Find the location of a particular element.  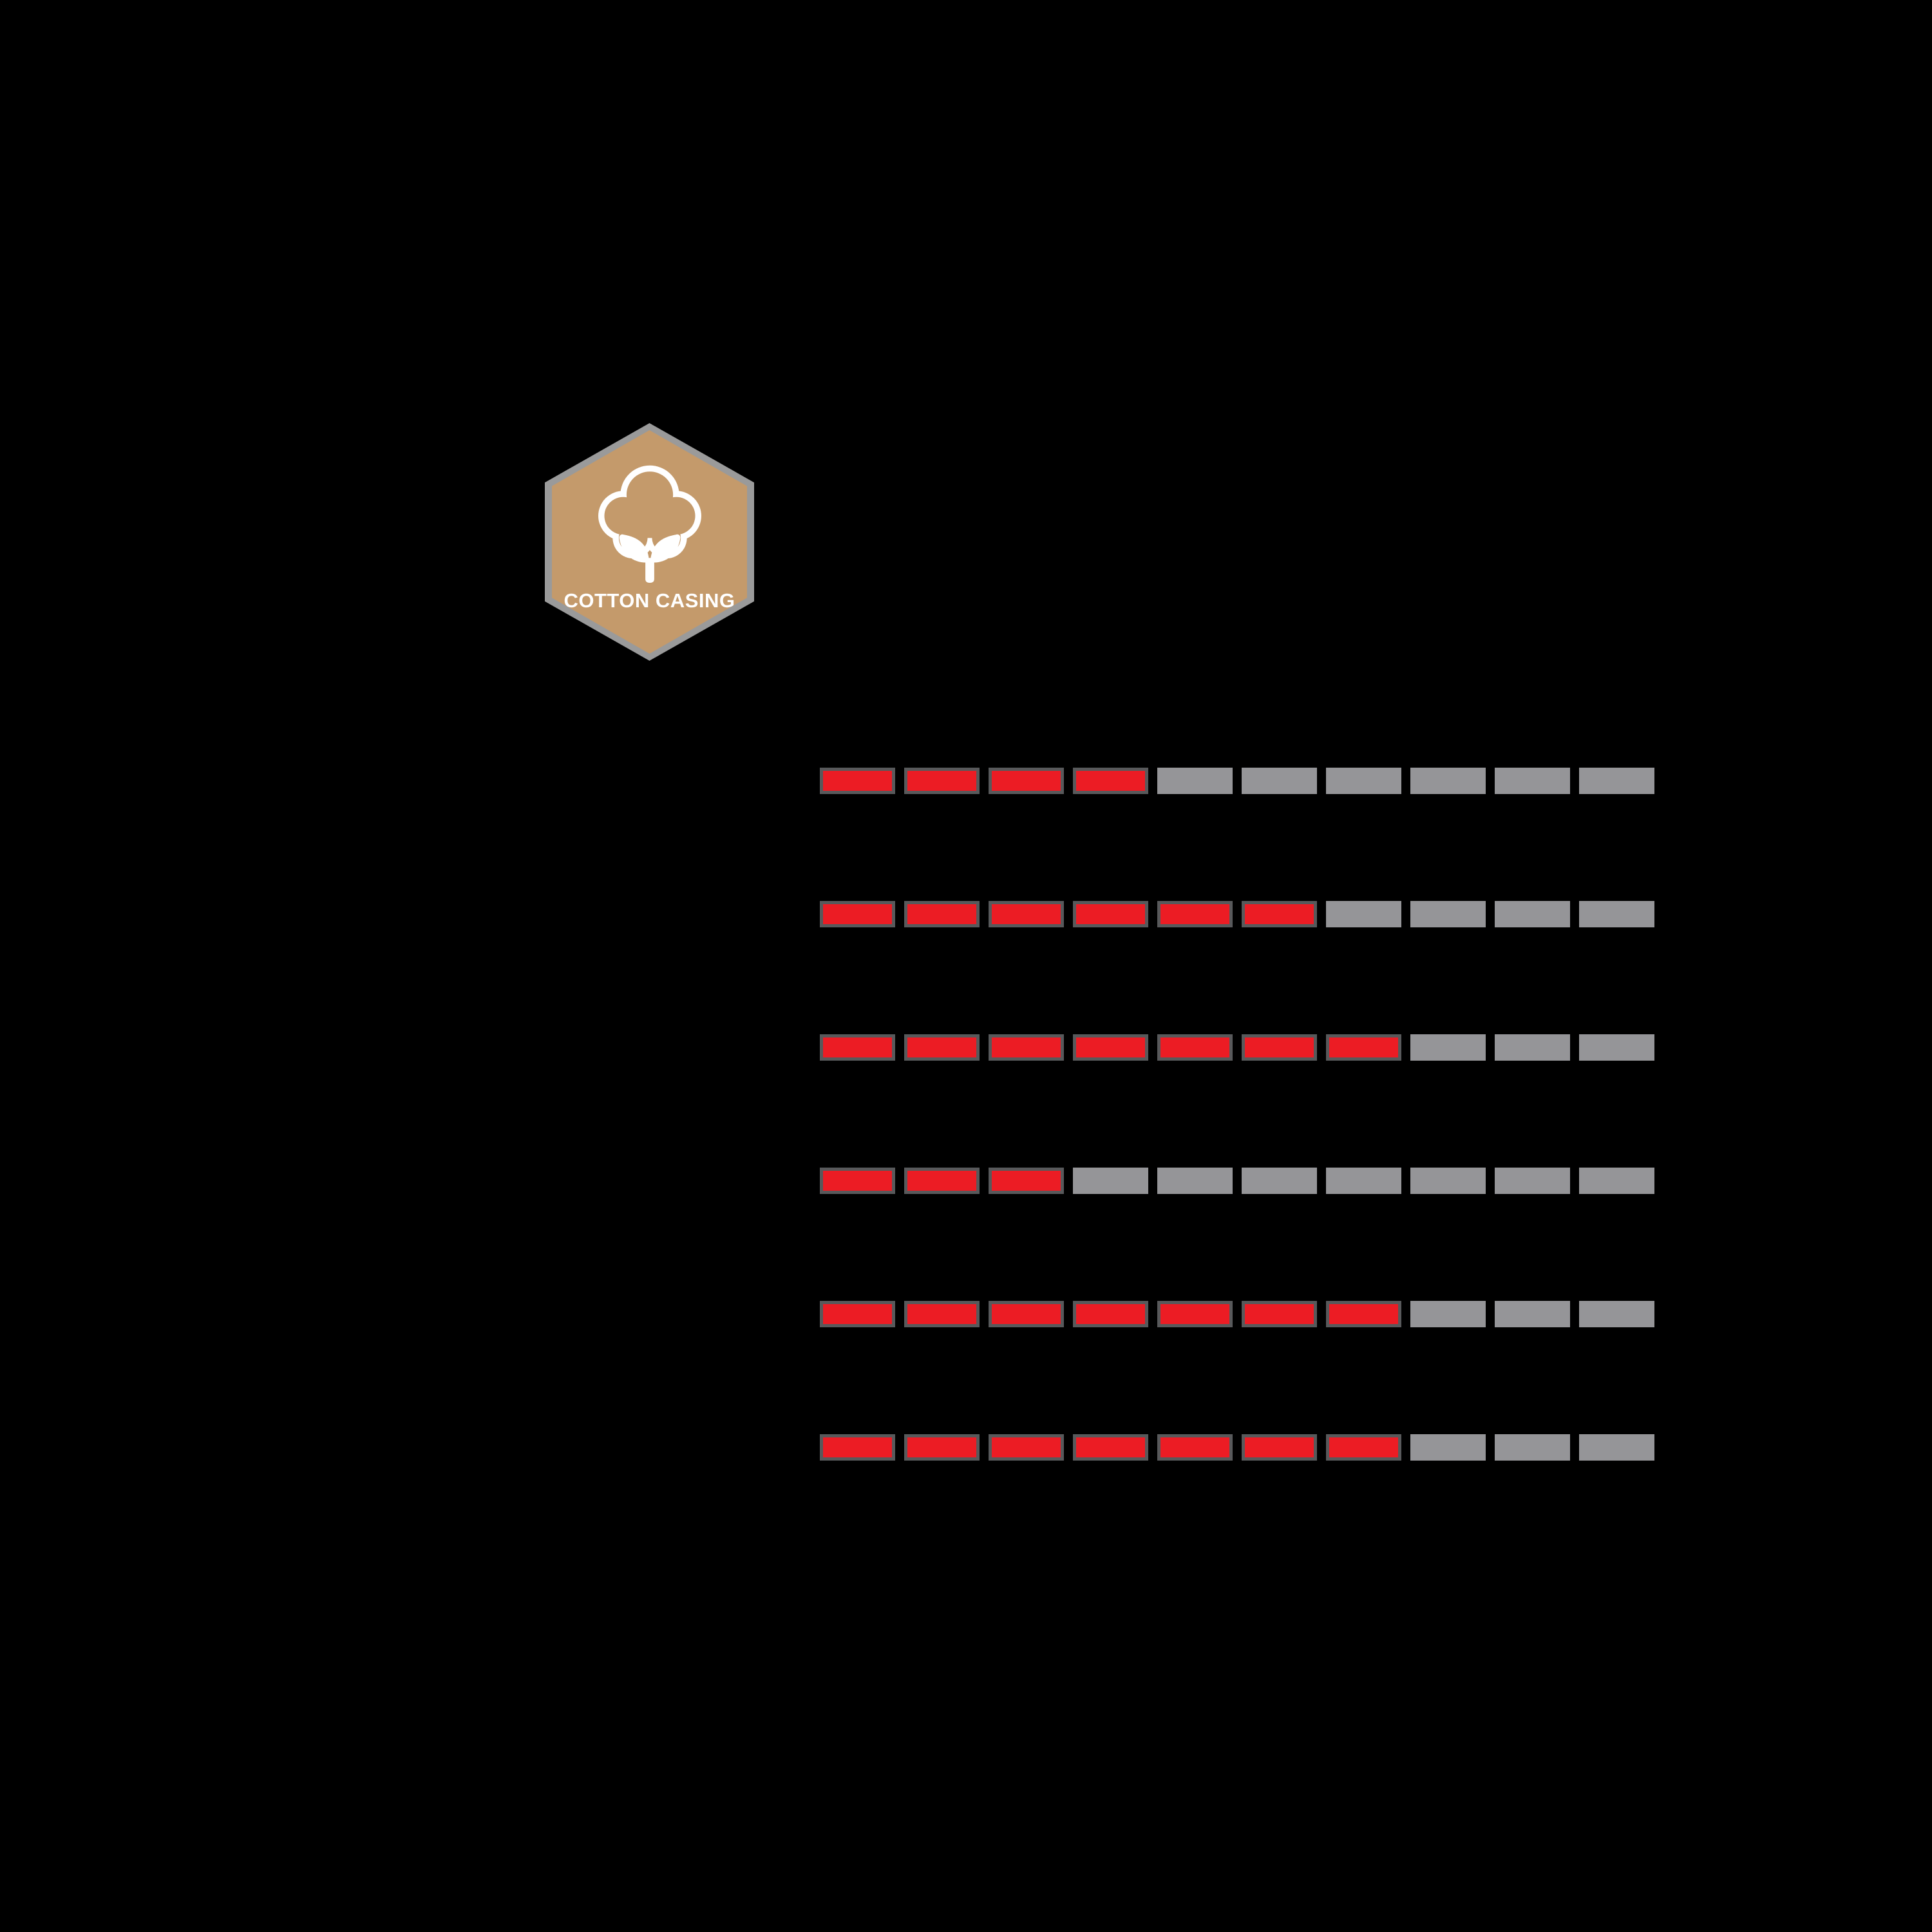

cotton-casing-badge-face: COTTON CASING is located at coordinates (650, 542).